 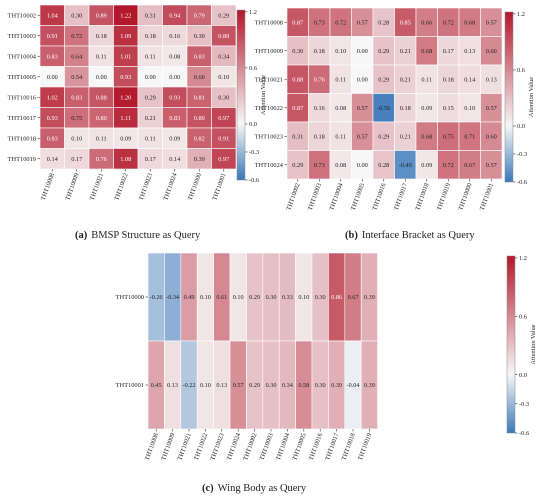 What do you see at coordinates (405, 79) in the screenshot?
I see `cell-value-label: 0.21` at bounding box center [405, 79].